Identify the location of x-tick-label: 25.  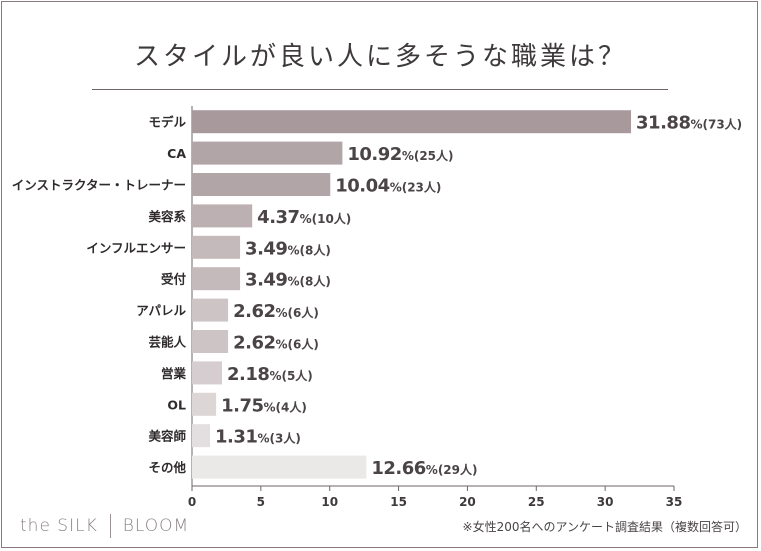
(536, 502).